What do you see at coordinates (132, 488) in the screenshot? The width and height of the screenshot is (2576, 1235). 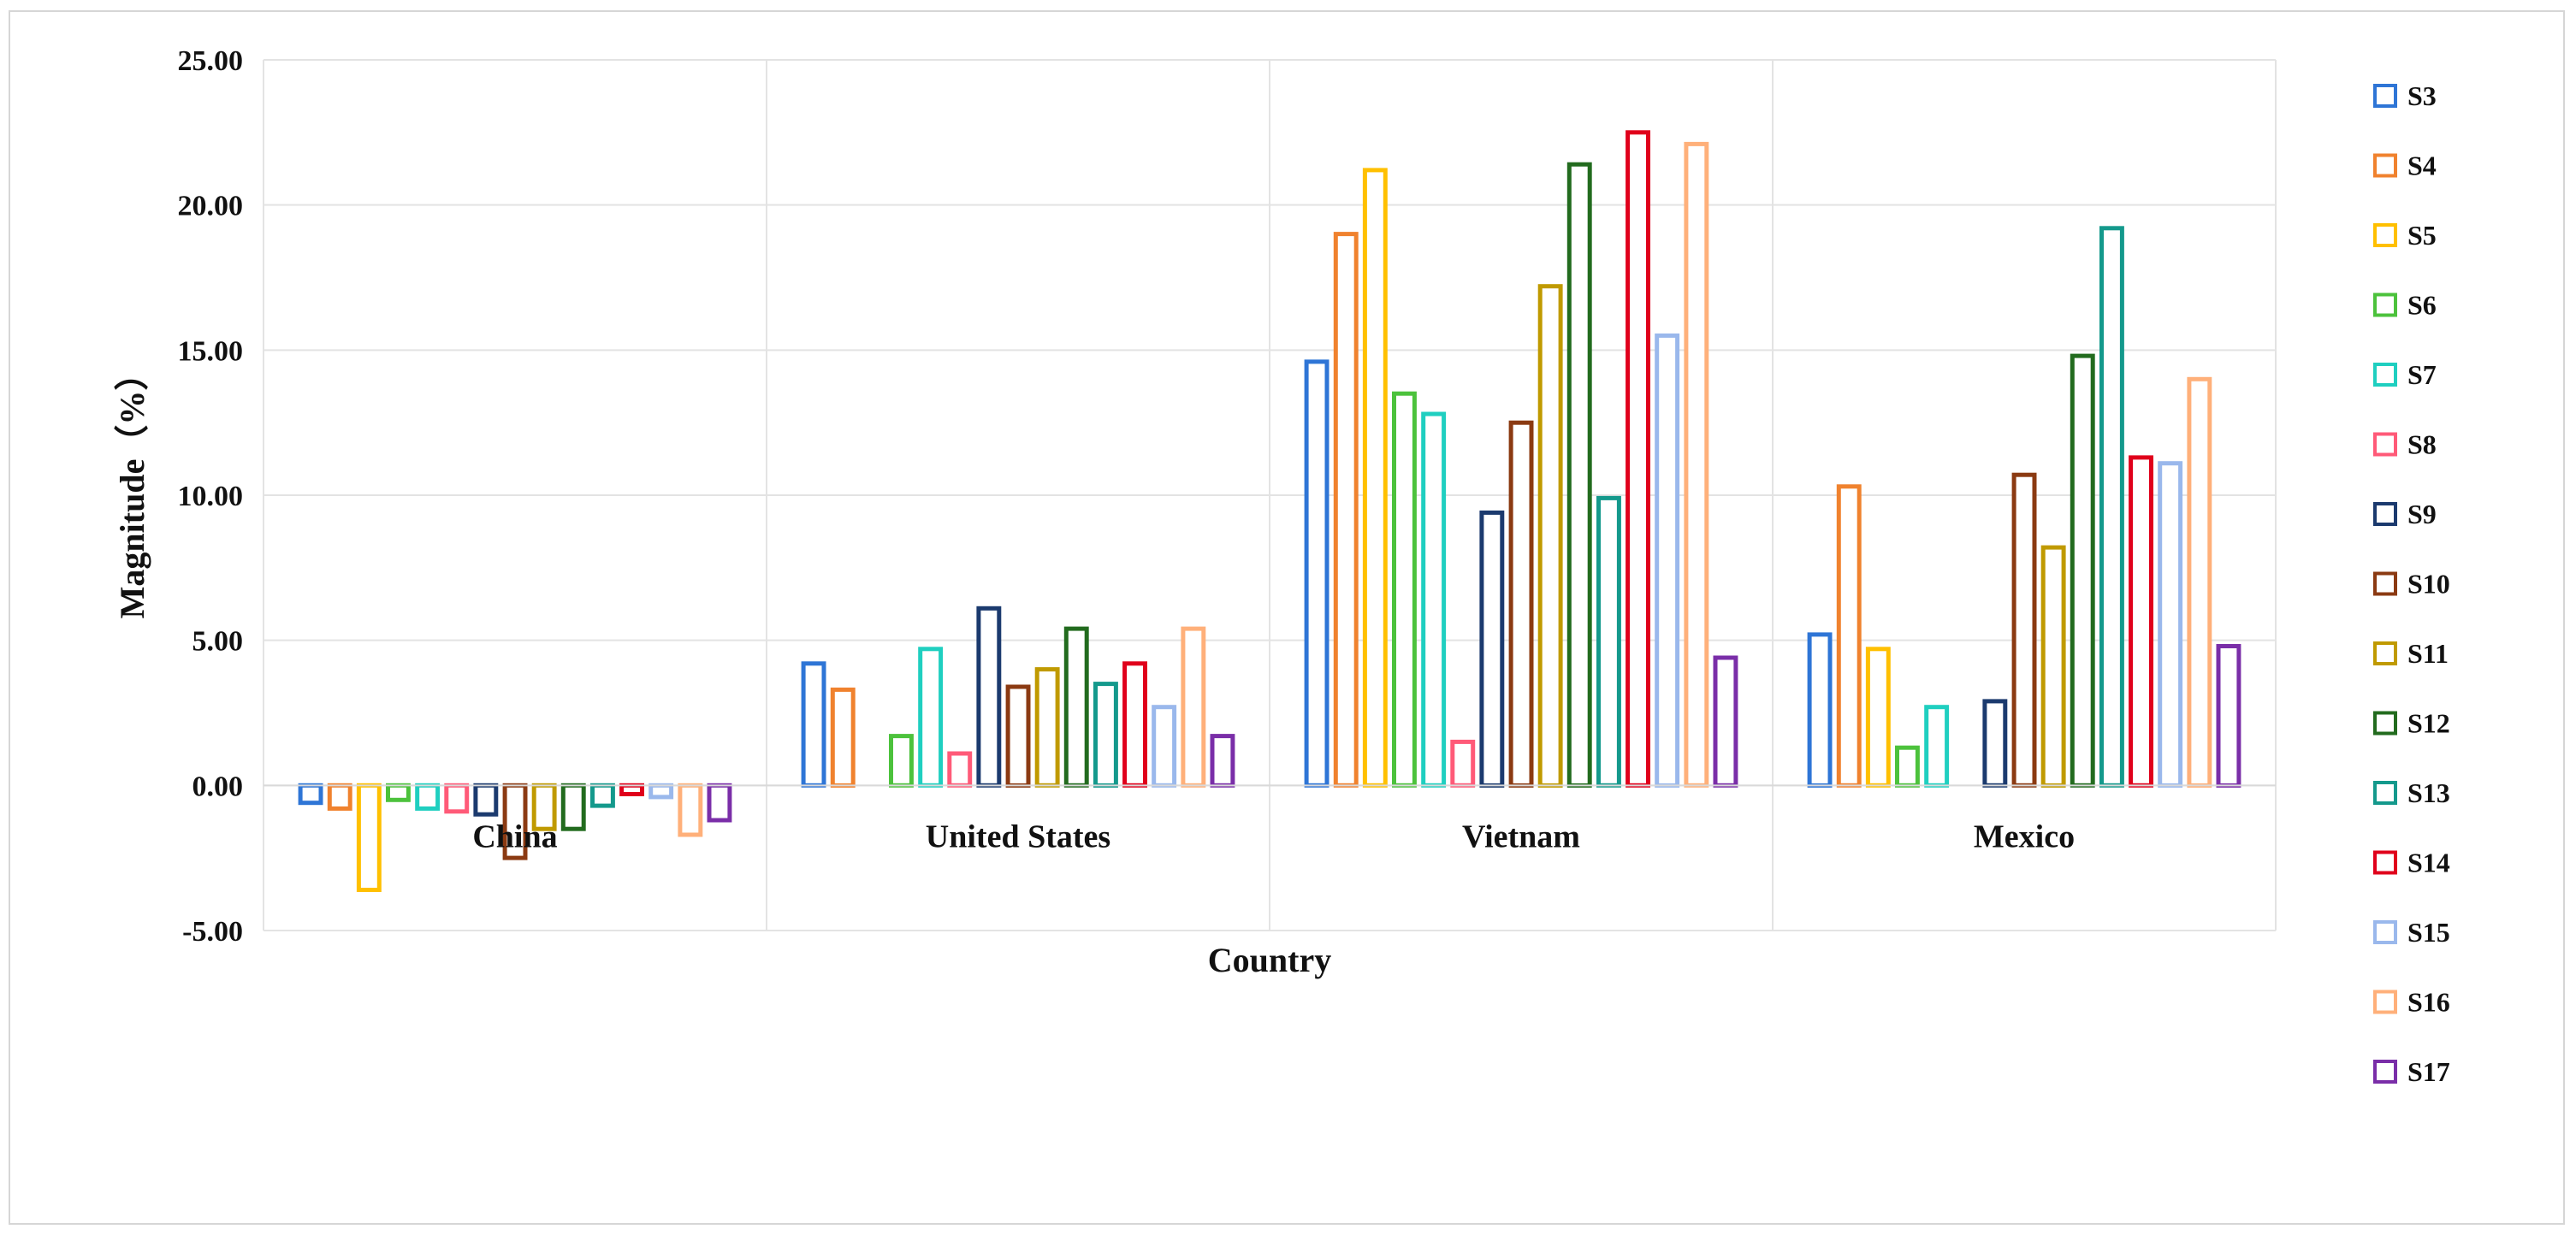 I see `y-axis-label: Magnitude（%）` at bounding box center [132, 488].